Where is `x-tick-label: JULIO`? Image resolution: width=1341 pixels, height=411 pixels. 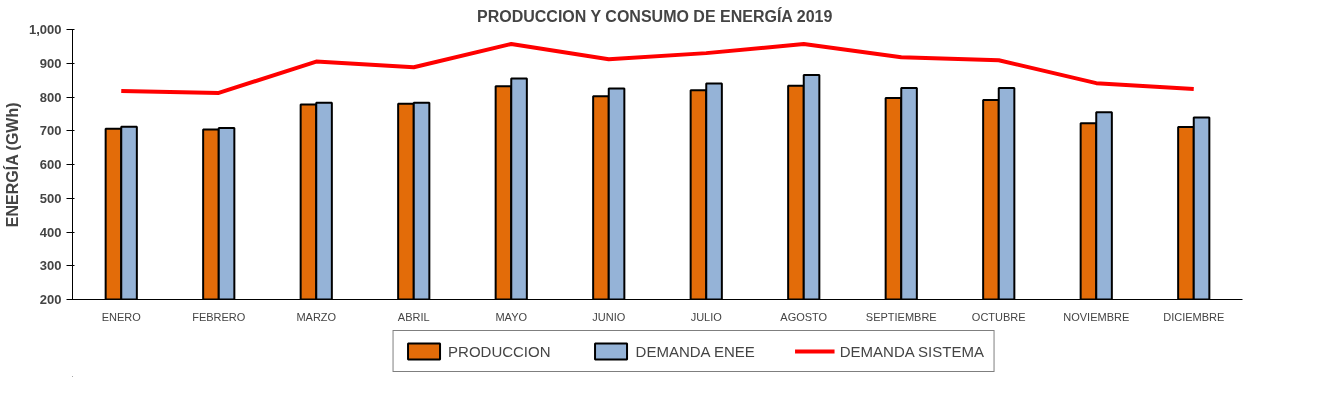 x-tick-label: JULIO is located at coordinates (706, 316).